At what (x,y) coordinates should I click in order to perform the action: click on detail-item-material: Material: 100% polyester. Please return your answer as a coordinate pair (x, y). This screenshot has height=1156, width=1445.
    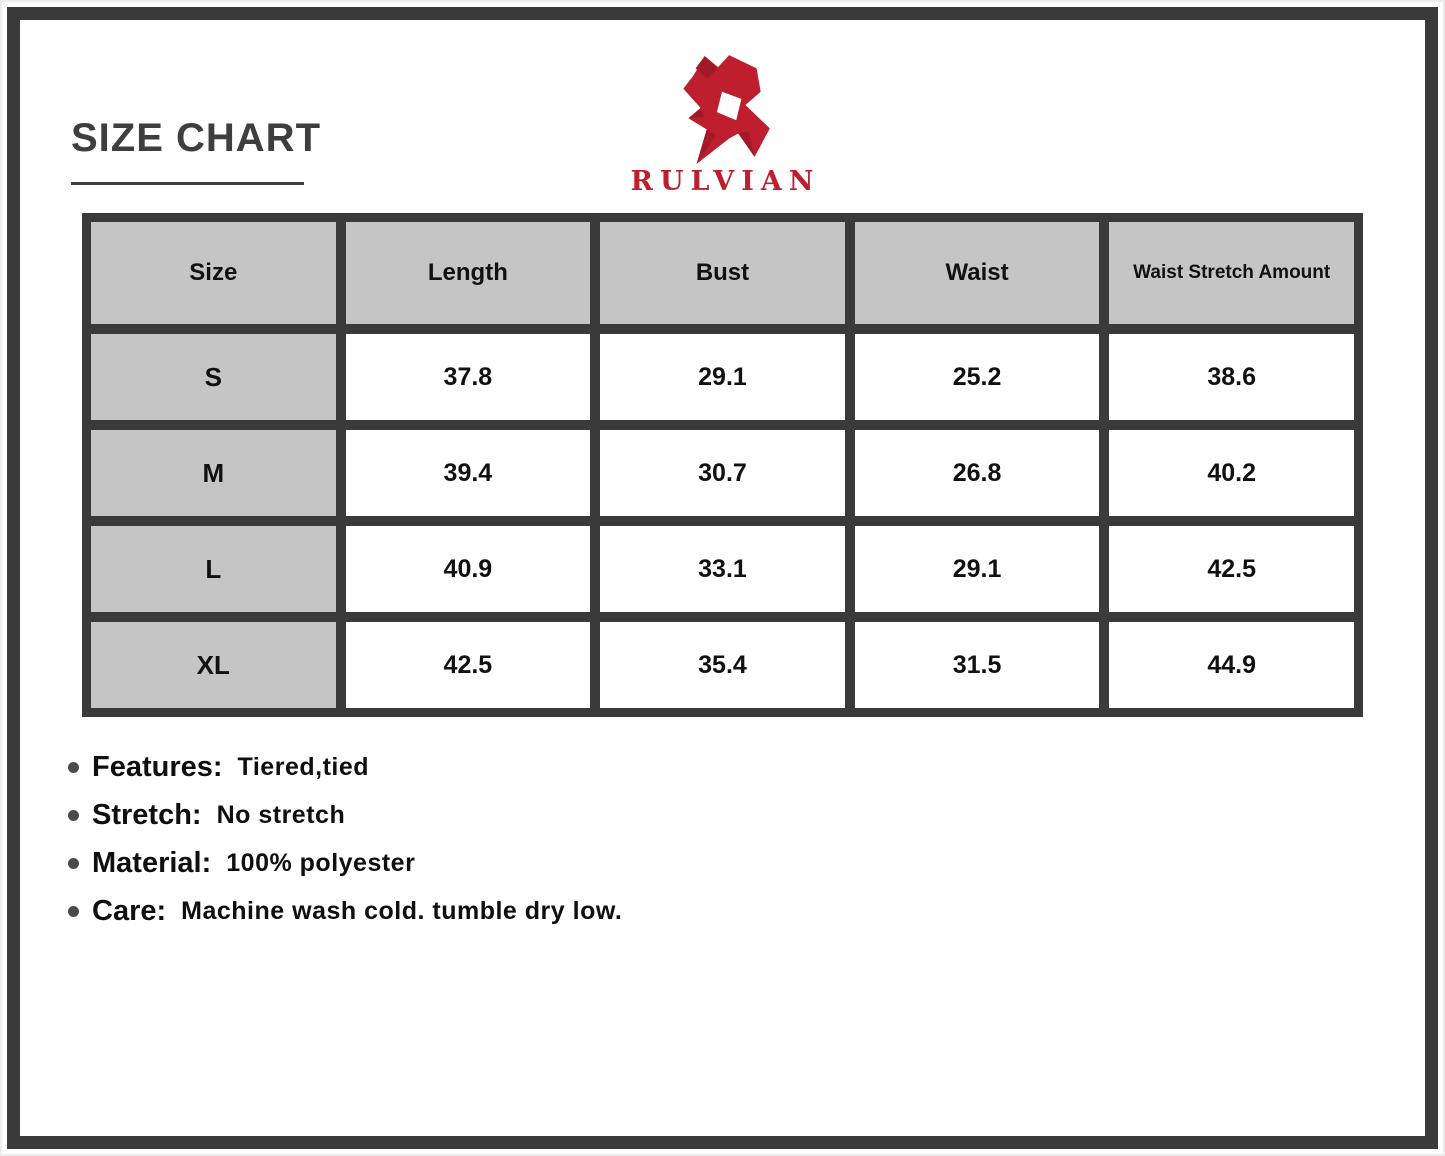
    Looking at the image, I should click on (345, 863).